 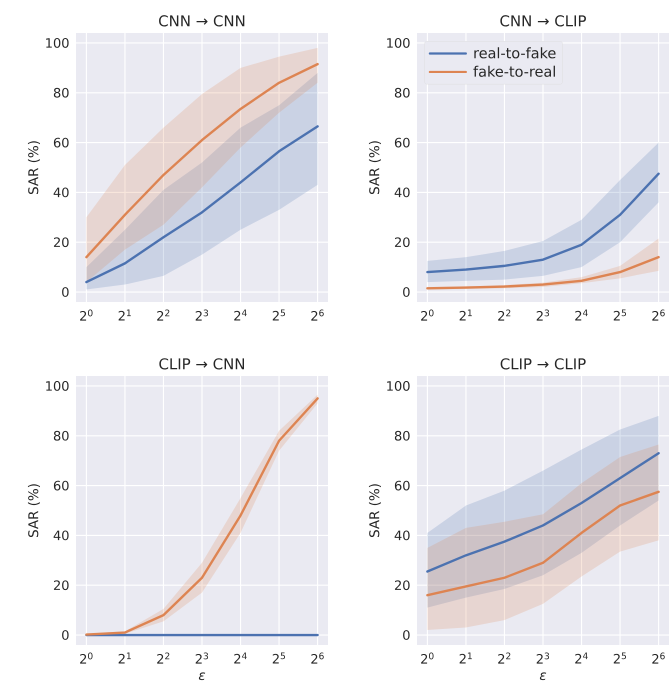 What do you see at coordinates (543, 364) in the screenshot?
I see `chart-title: CLIP → CLIP` at bounding box center [543, 364].